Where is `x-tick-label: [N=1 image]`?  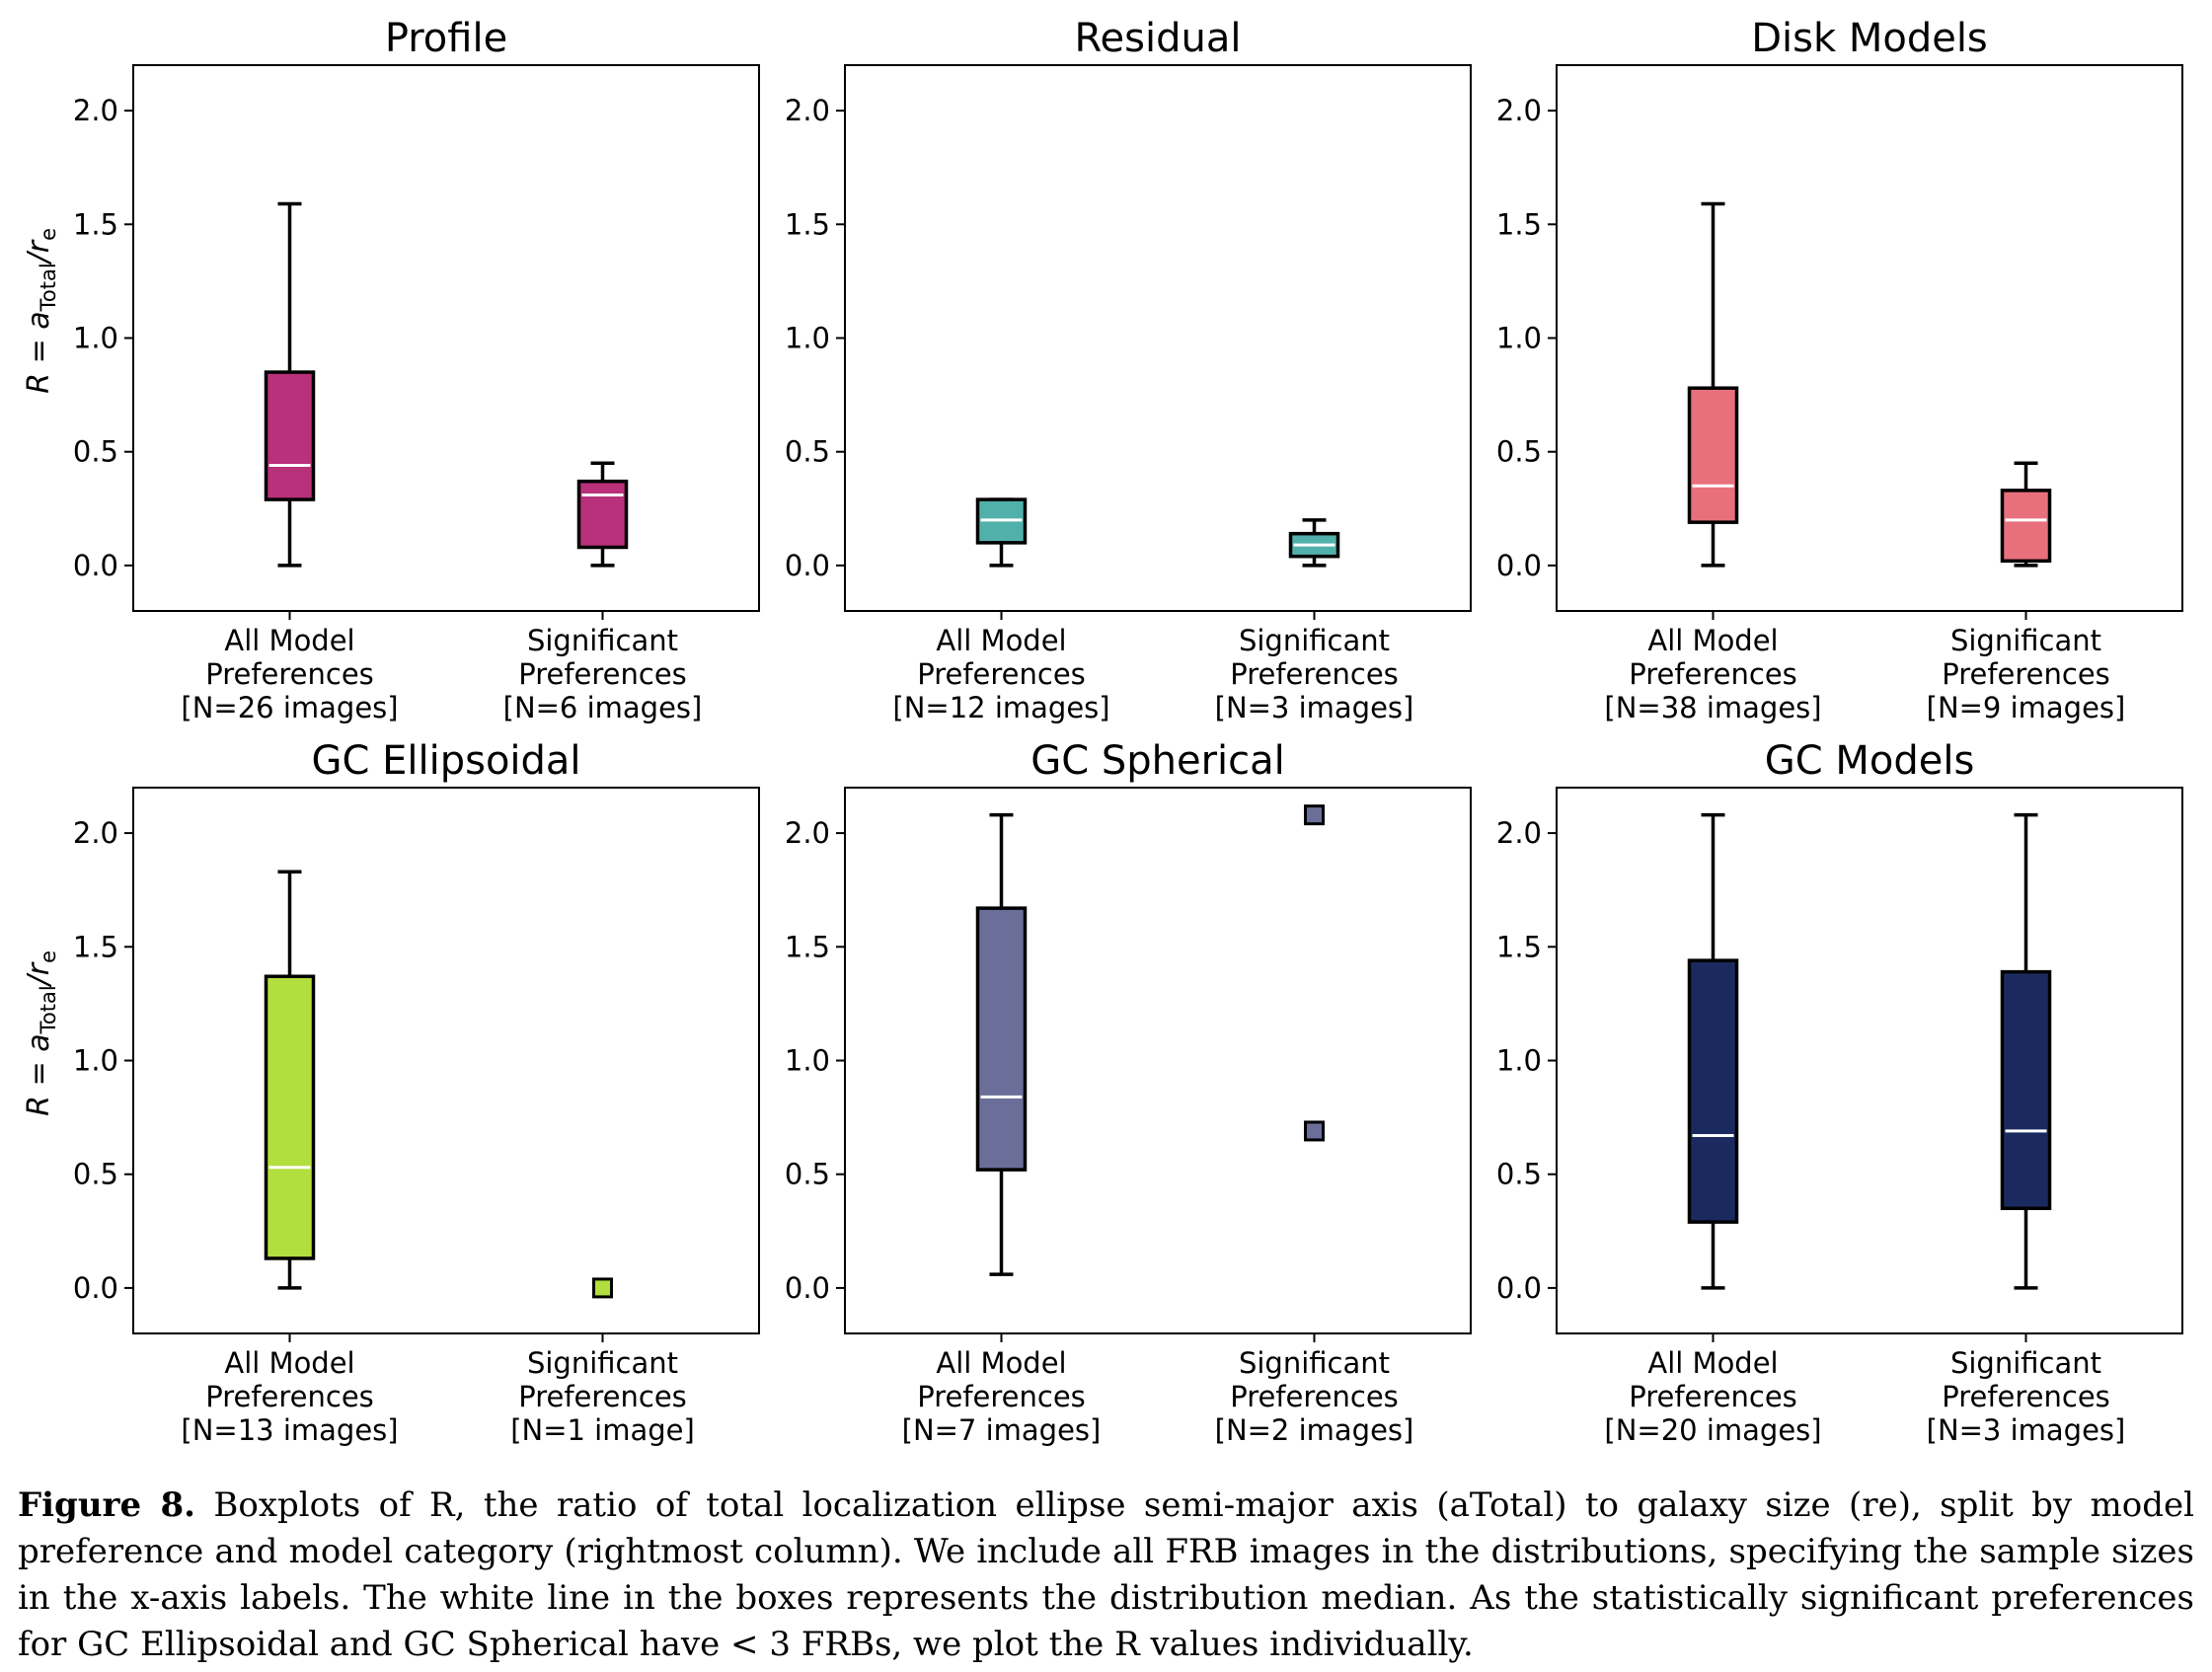
x-tick-label: [N=1 image] is located at coordinates (602, 1430).